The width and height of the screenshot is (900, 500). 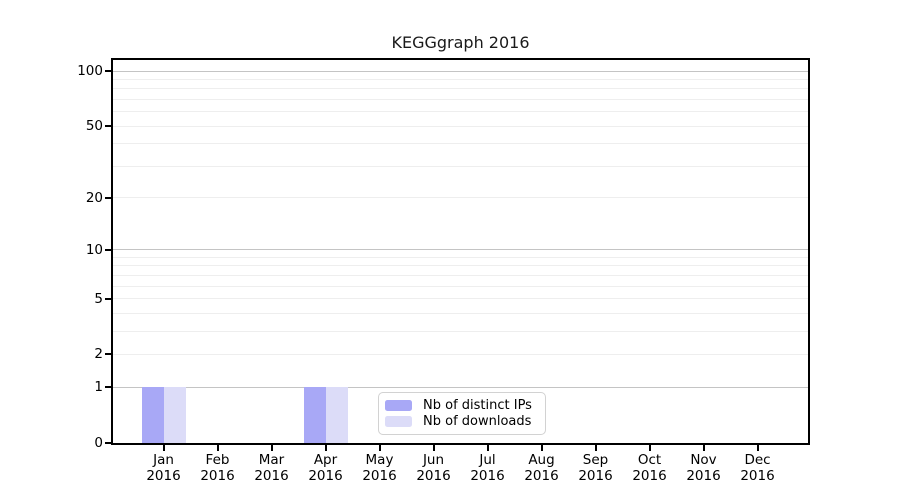 I want to click on y-tick-label-1: 1, so click(x=98, y=387).